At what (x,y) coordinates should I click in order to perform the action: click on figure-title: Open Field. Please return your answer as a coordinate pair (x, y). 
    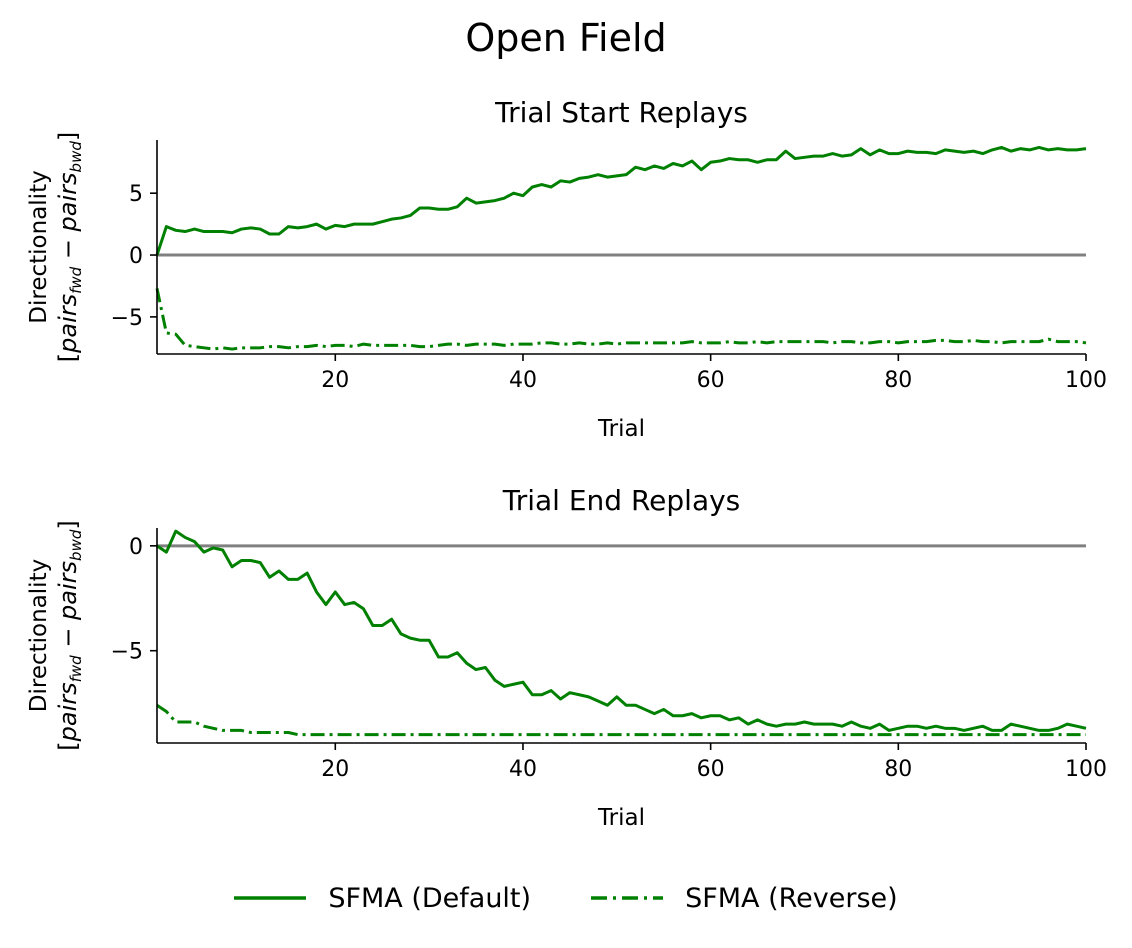
    Looking at the image, I should click on (566, 38).